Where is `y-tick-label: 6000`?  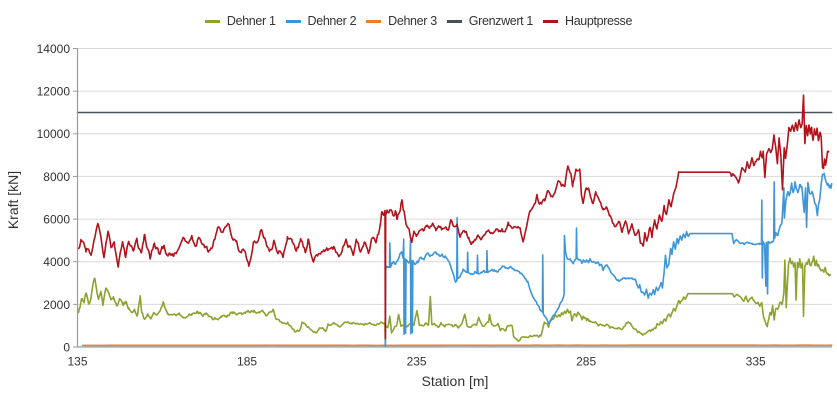 y-tick-label: 6000 is located at coordinates (56, 219).